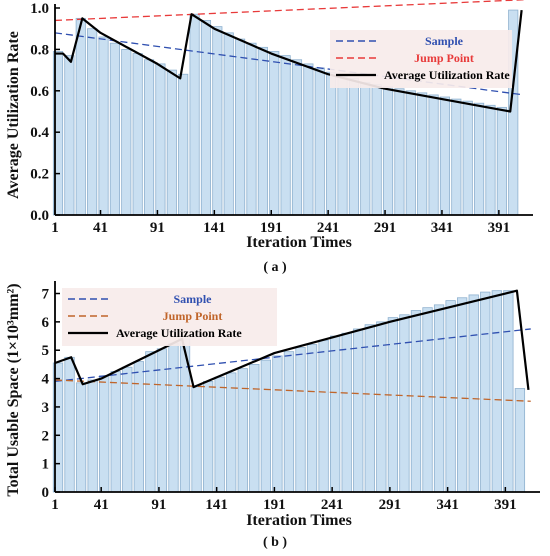 This screenshot has height=556, width=550. I want to click on panel-a-legend-box, so click(421, 59).